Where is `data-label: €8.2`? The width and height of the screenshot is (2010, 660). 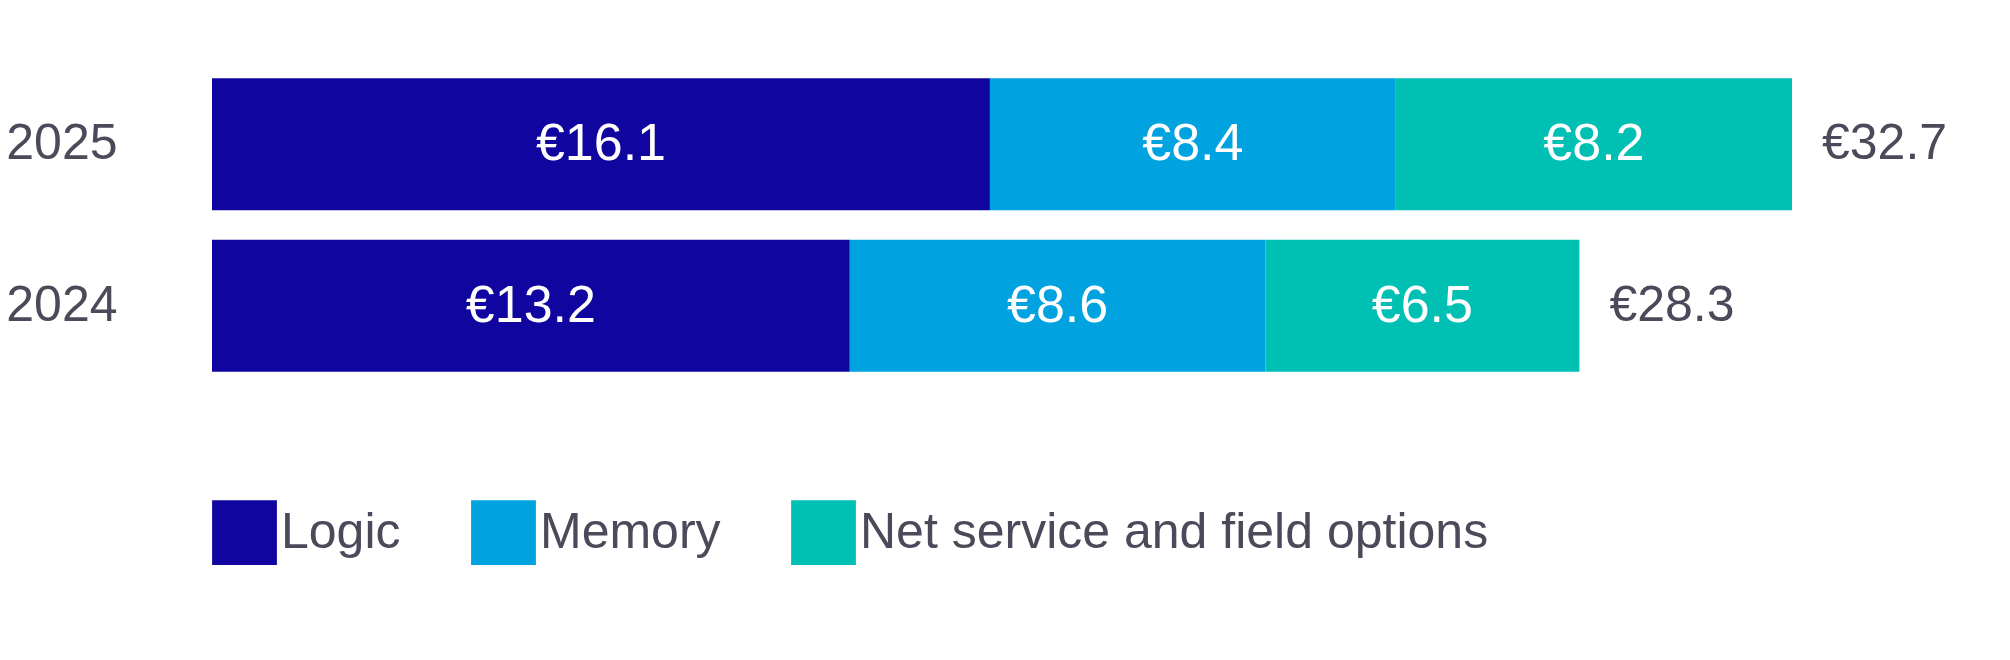 data-label: €8.2 is located at coordinates (1594, 142).